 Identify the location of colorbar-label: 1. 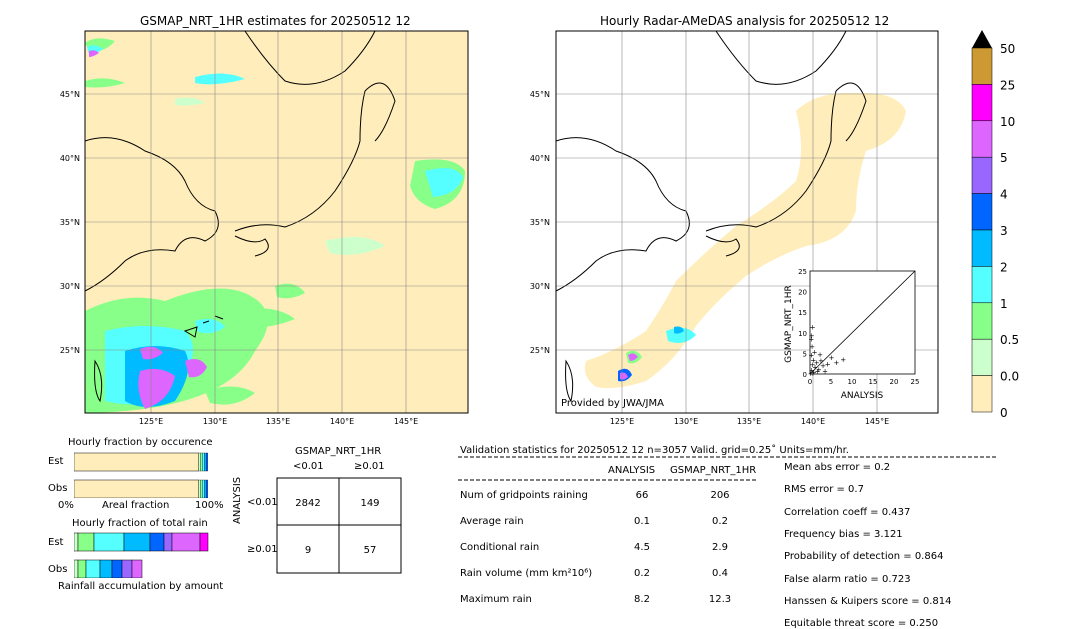
(1004, 304).